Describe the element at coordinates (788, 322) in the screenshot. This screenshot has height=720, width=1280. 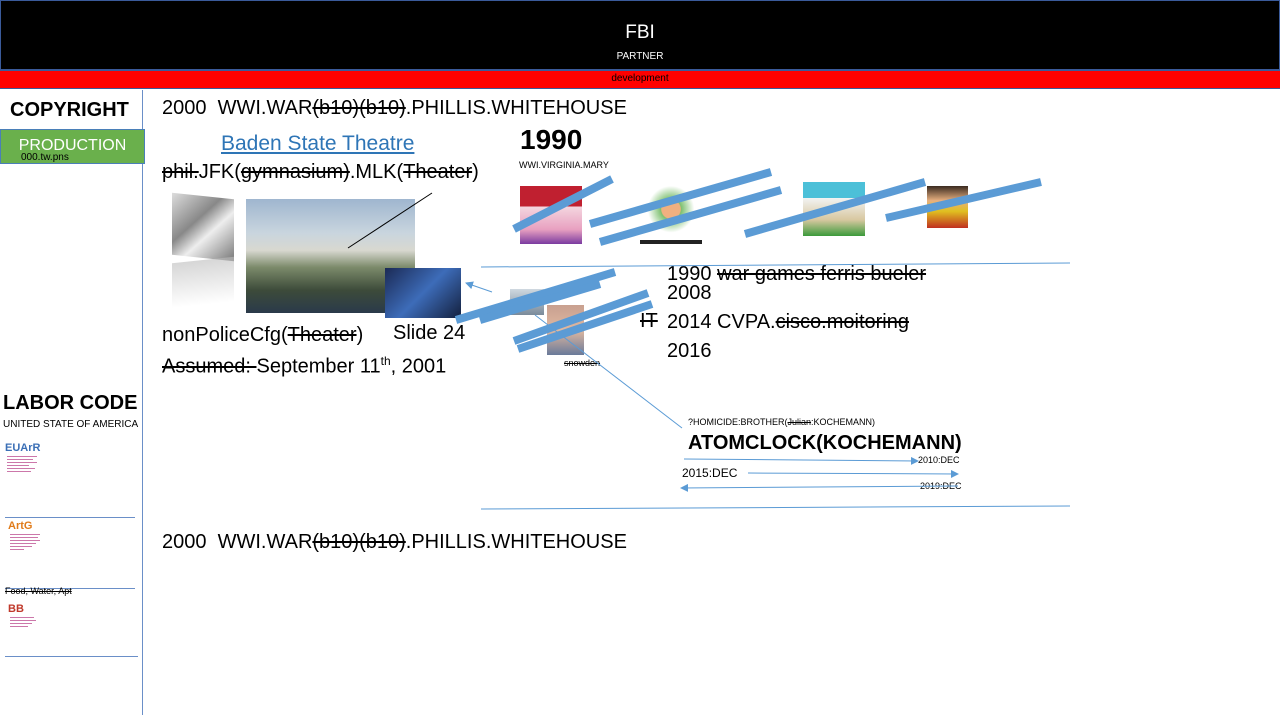
I see `timeline-2014: 2014 CVPA.cisco.moitoring` at that location.